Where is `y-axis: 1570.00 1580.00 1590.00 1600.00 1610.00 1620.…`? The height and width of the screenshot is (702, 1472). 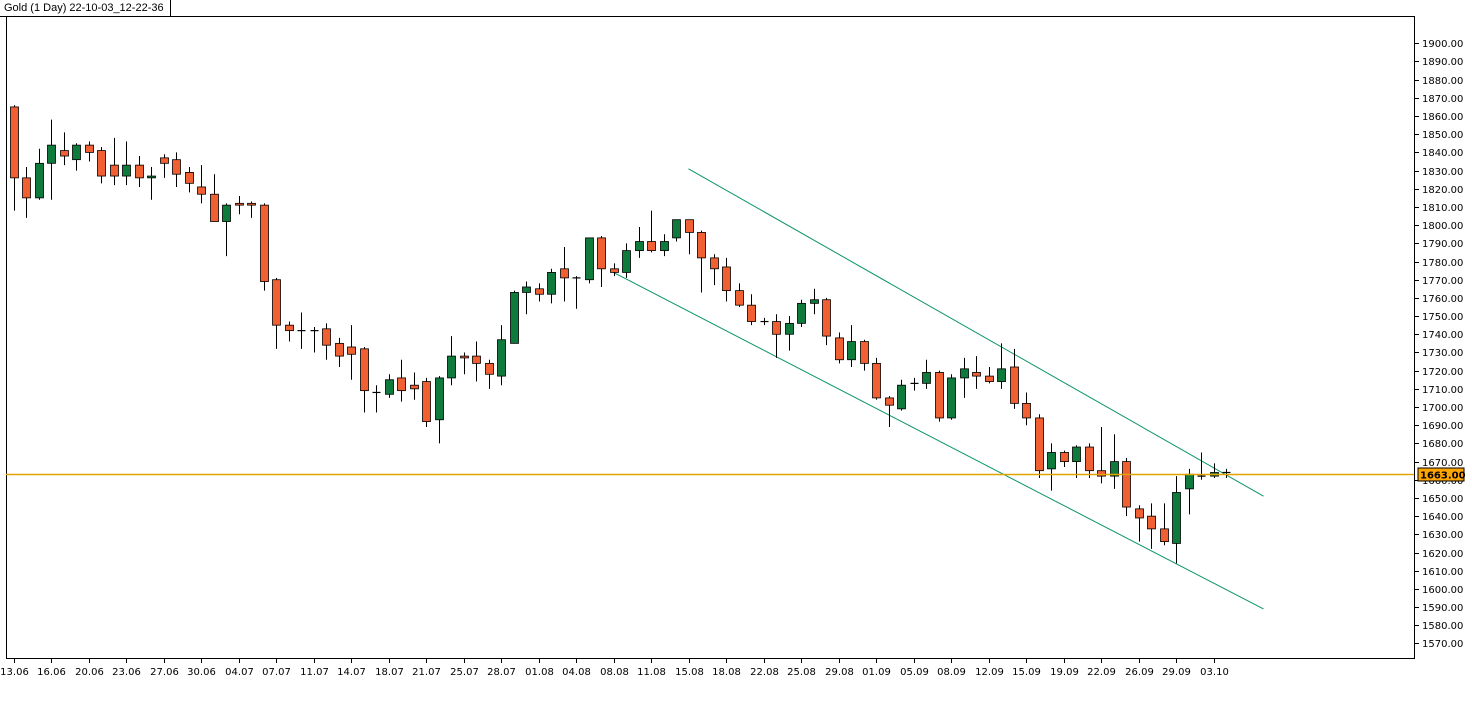 y-axis: 1570.00 1580.00 1590.00 1600.00 1610.00 1620.… is located at coordinates (1438, 344).